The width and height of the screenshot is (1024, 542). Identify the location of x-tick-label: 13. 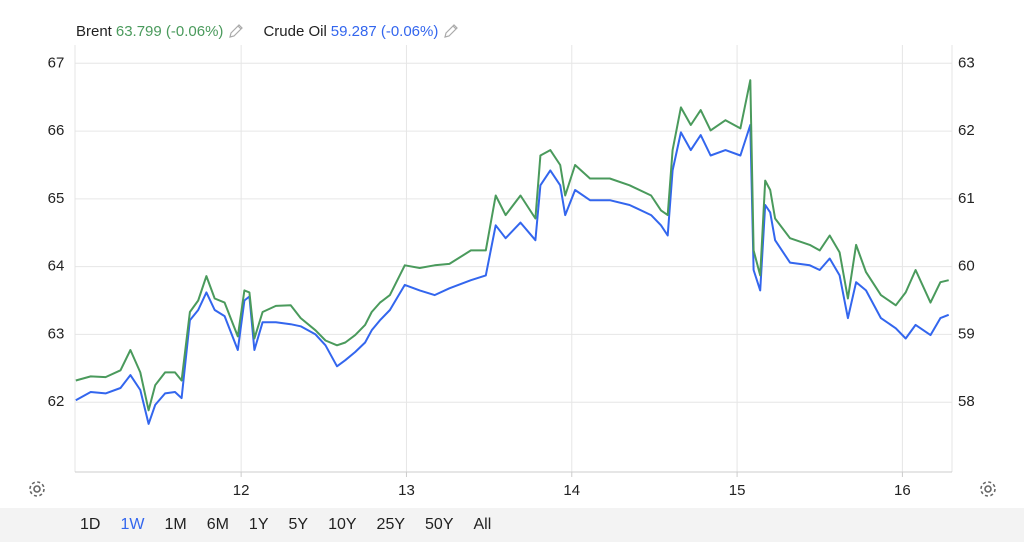
(406, 490).